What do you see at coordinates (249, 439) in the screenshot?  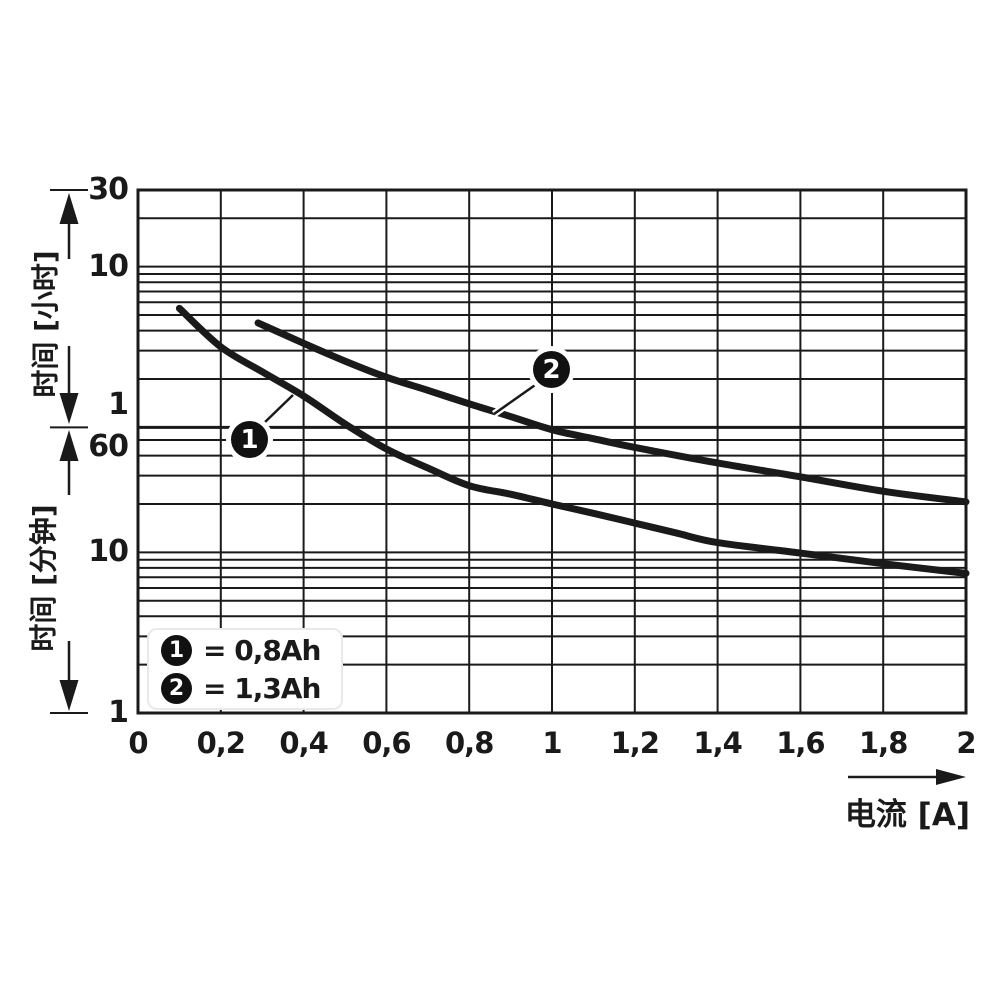 I see `curve-1-callout-badge: 1` at bounding box center [249, 439].